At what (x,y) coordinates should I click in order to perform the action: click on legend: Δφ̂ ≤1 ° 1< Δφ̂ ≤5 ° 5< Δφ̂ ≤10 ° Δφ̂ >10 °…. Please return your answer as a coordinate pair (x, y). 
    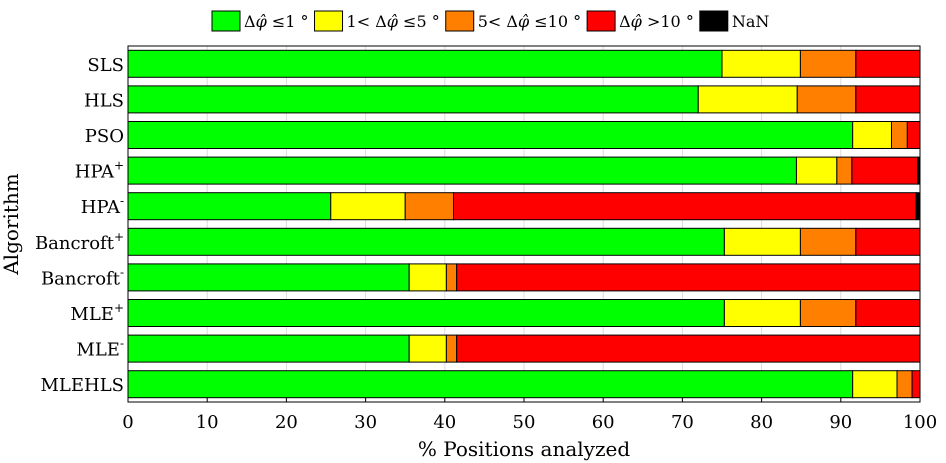
    Looking at the image, I should click on (490, 21).